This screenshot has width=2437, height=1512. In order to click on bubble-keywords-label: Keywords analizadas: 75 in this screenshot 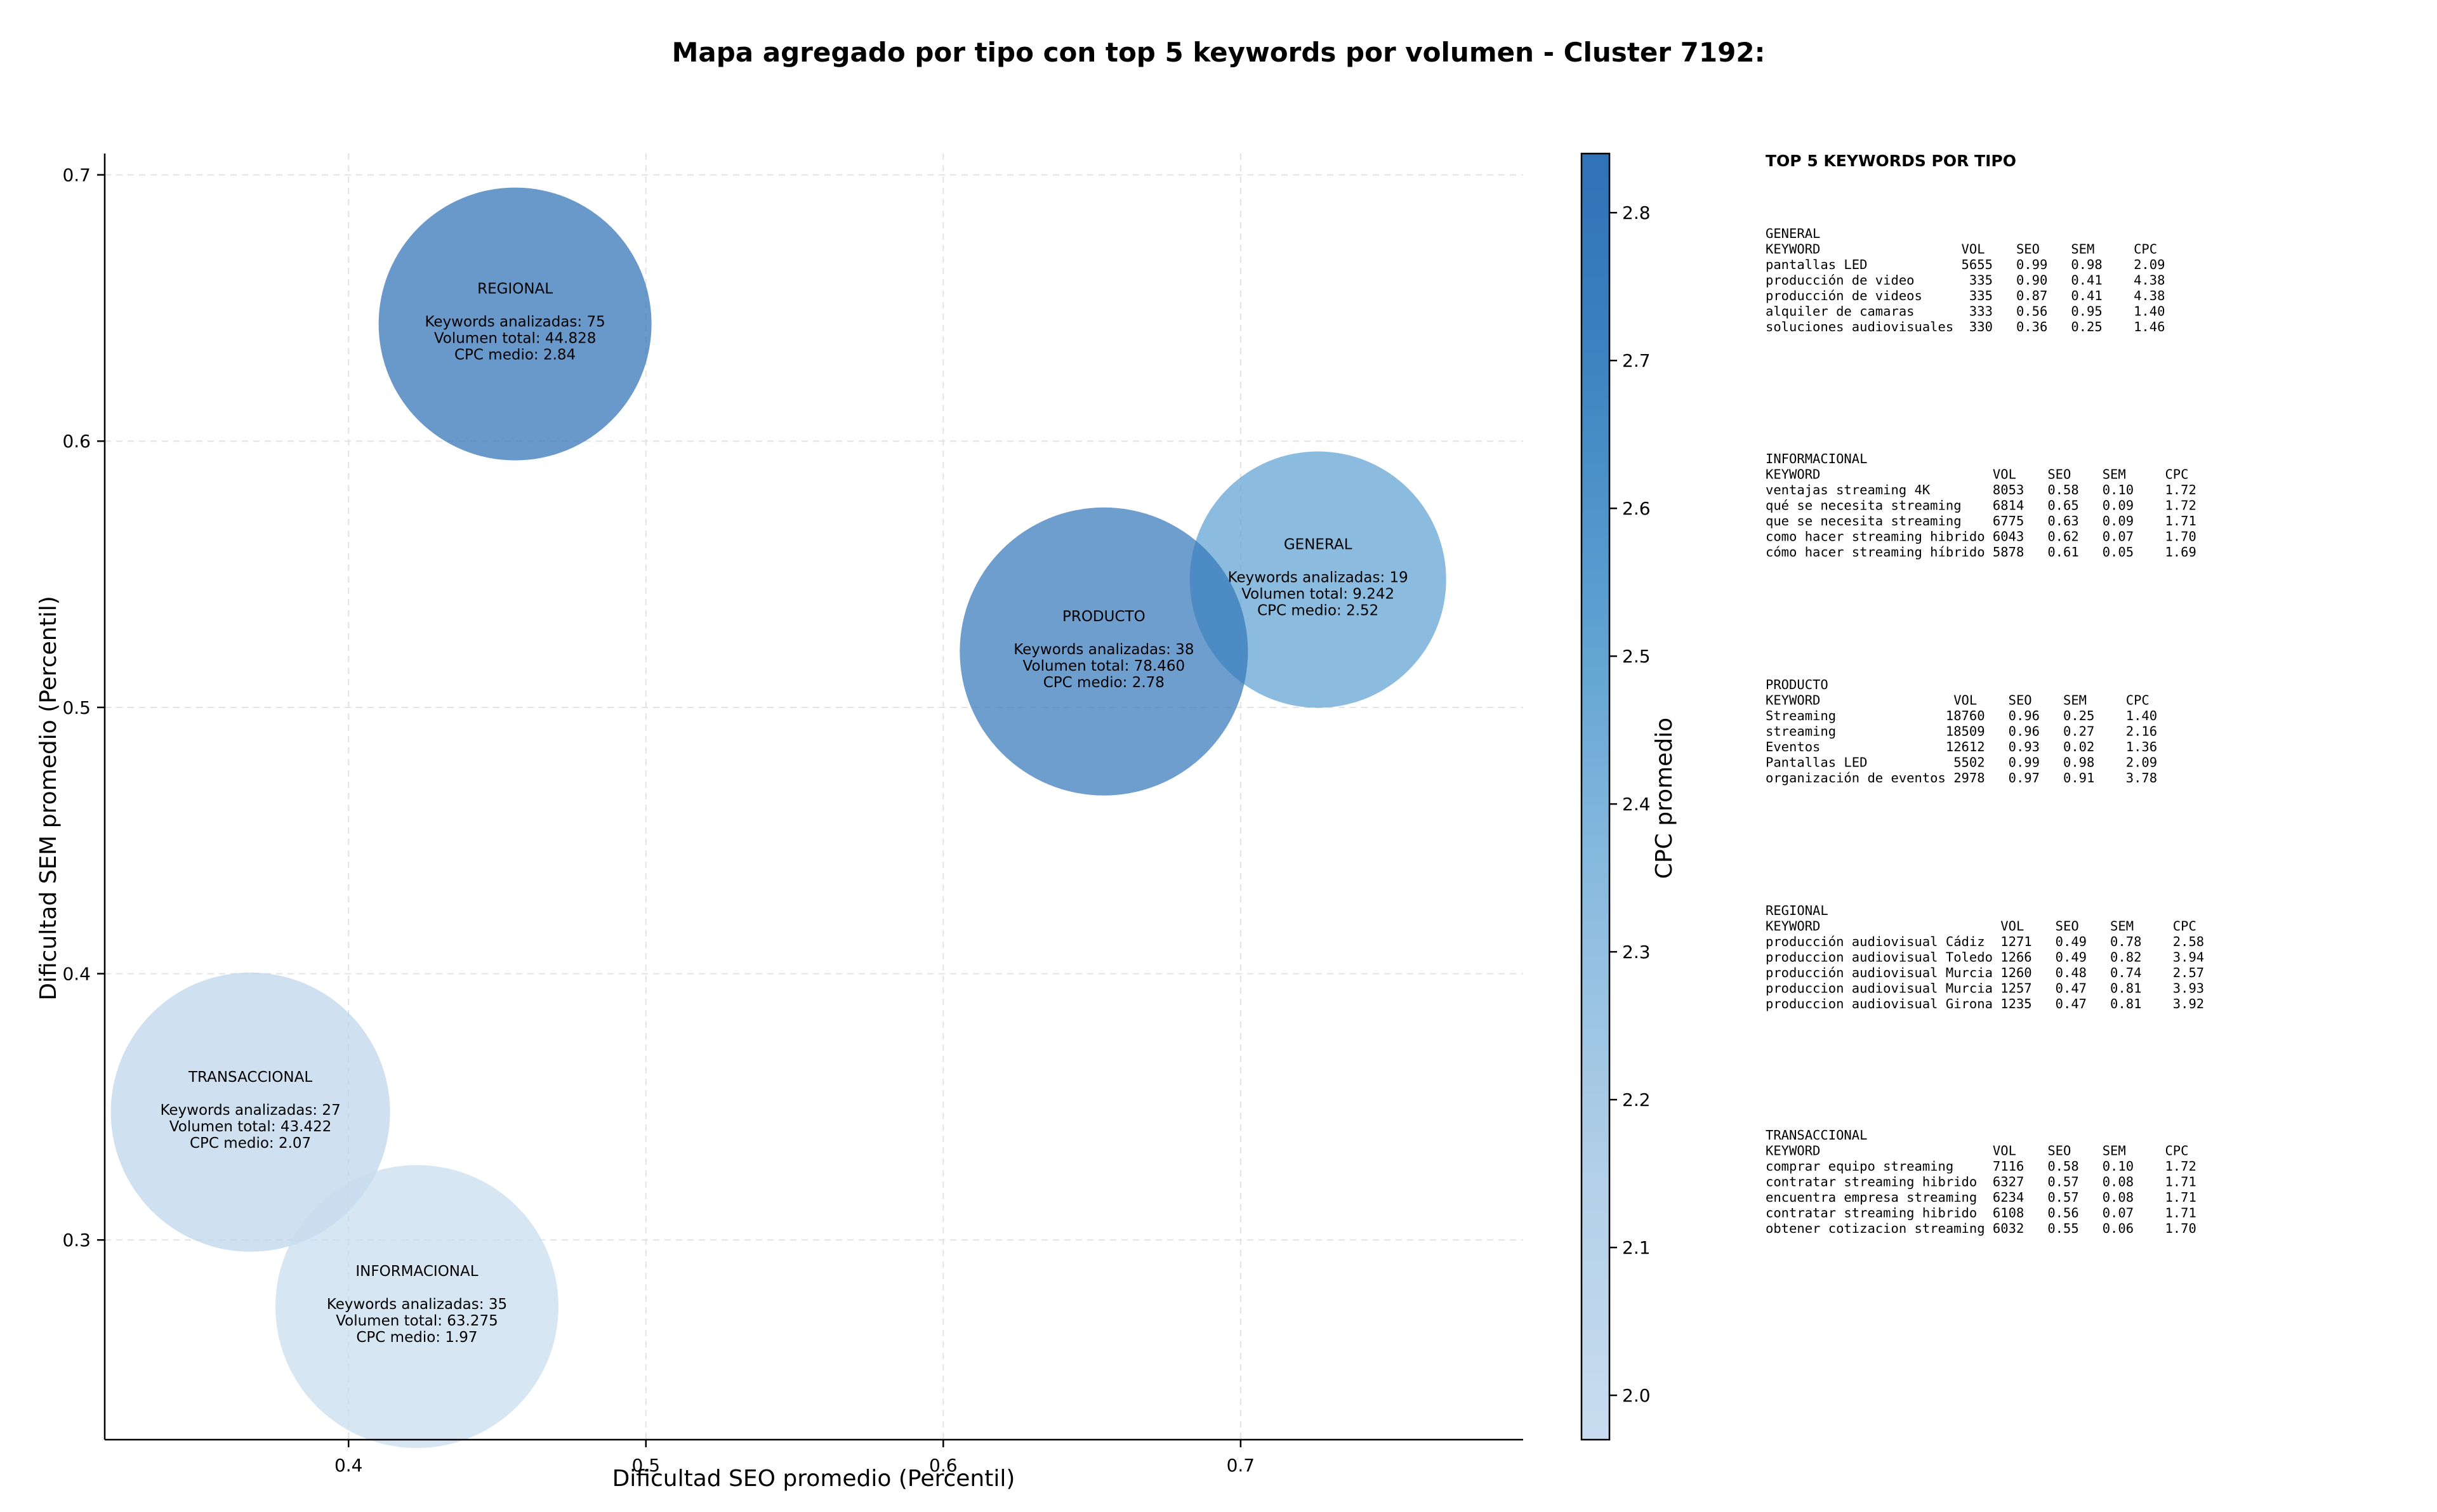, I will do `click(515, 323)`.